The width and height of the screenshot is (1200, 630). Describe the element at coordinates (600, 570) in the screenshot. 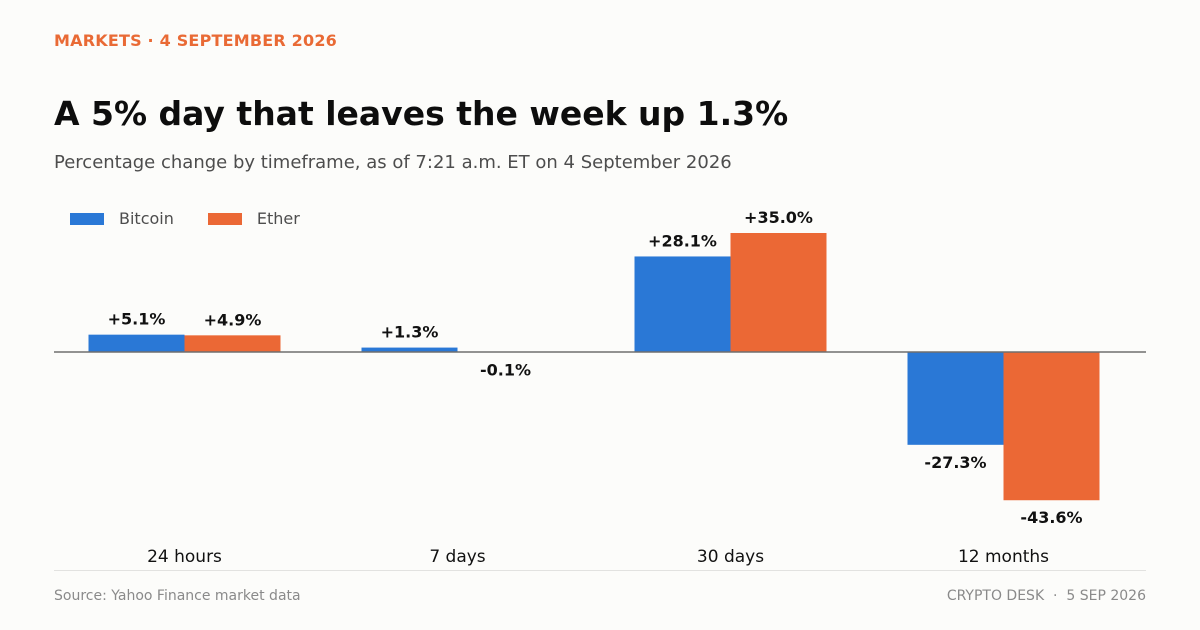

I see `footer-divider` at that location.